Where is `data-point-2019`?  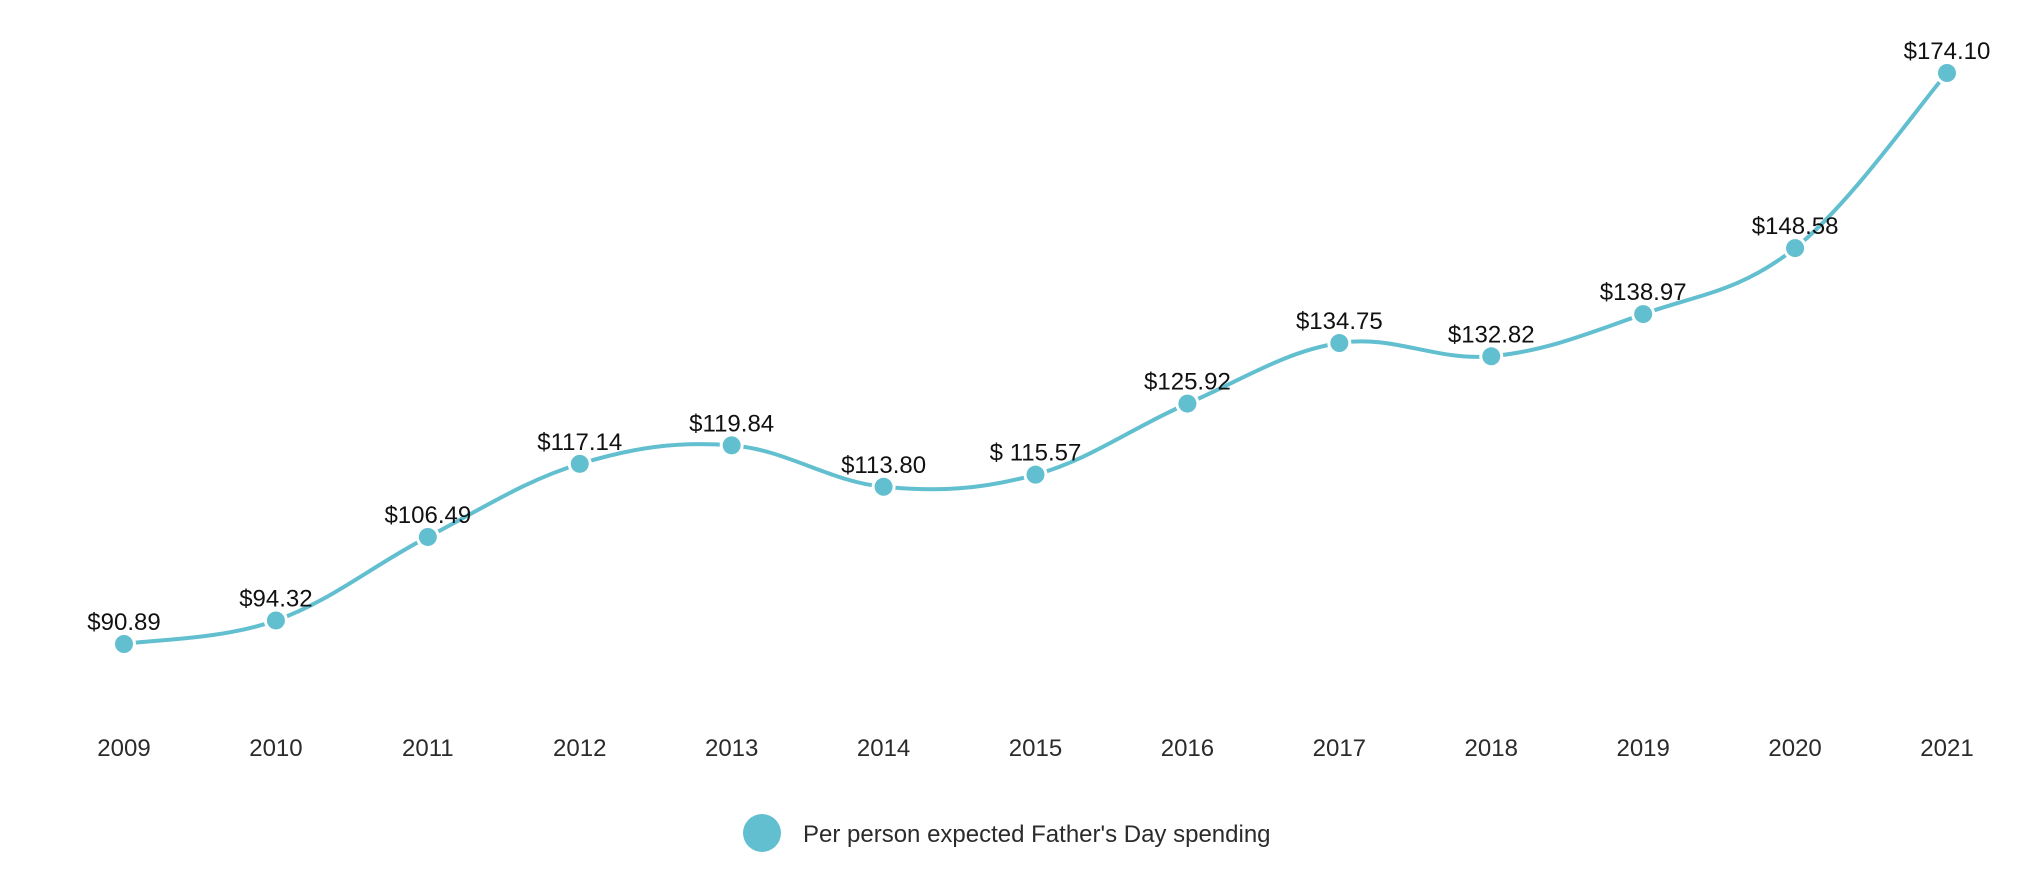 data-point-2019 is located at coordinates (1643, 314).